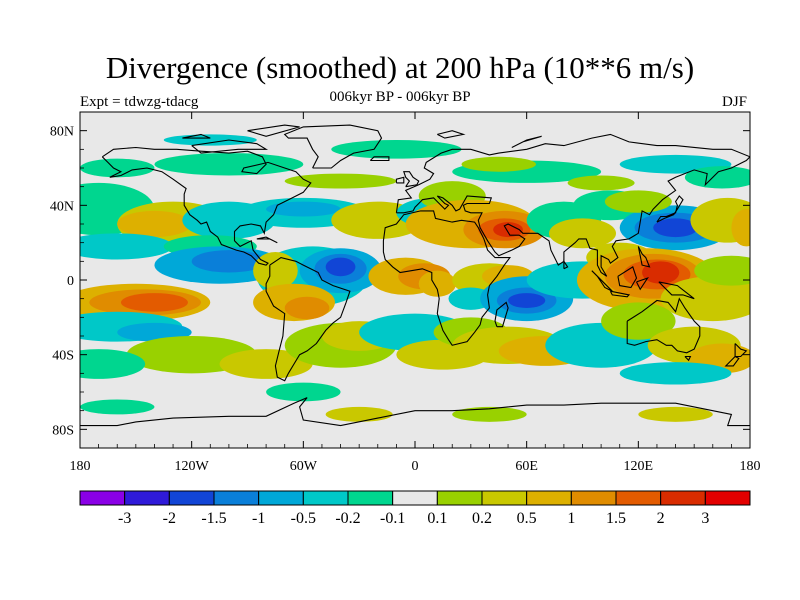 The height and width of the screenshot is (600, 800). Describe the element at coordinates (735, 102) in the screenshot. I see `season-label: DJF` at that location.